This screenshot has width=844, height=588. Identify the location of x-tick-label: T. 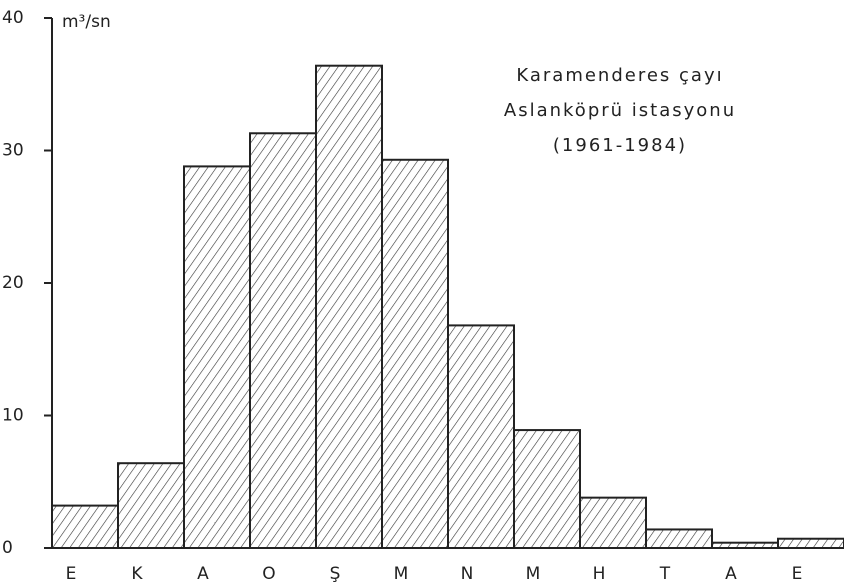
(665, 574).